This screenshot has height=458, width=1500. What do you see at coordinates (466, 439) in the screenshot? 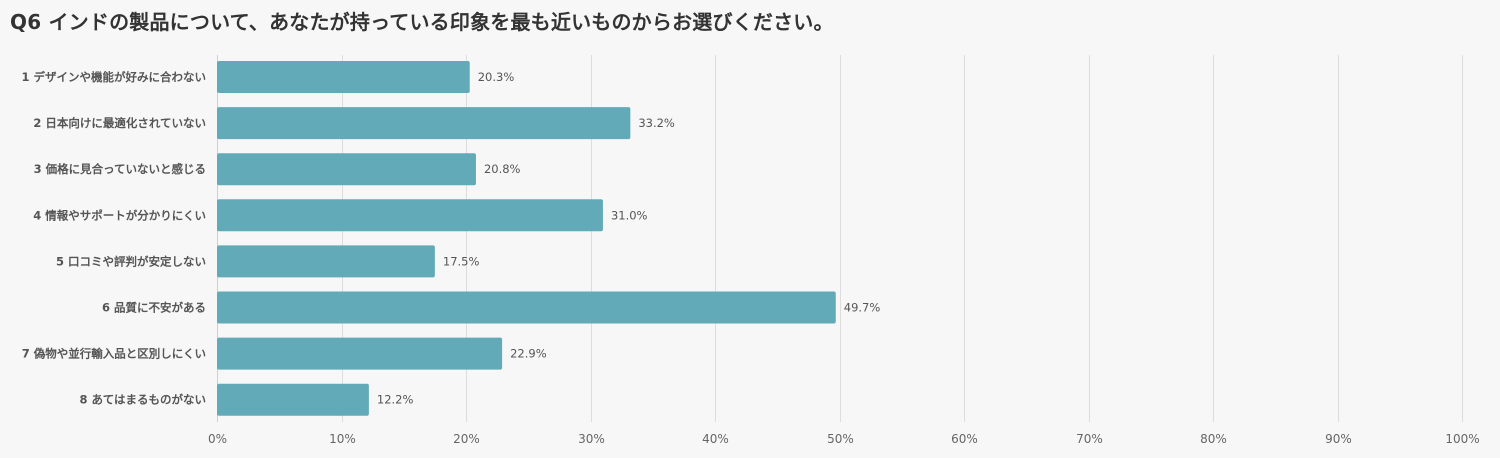
I see `x-tick-label: 20%` at bounding box center [466, 439].